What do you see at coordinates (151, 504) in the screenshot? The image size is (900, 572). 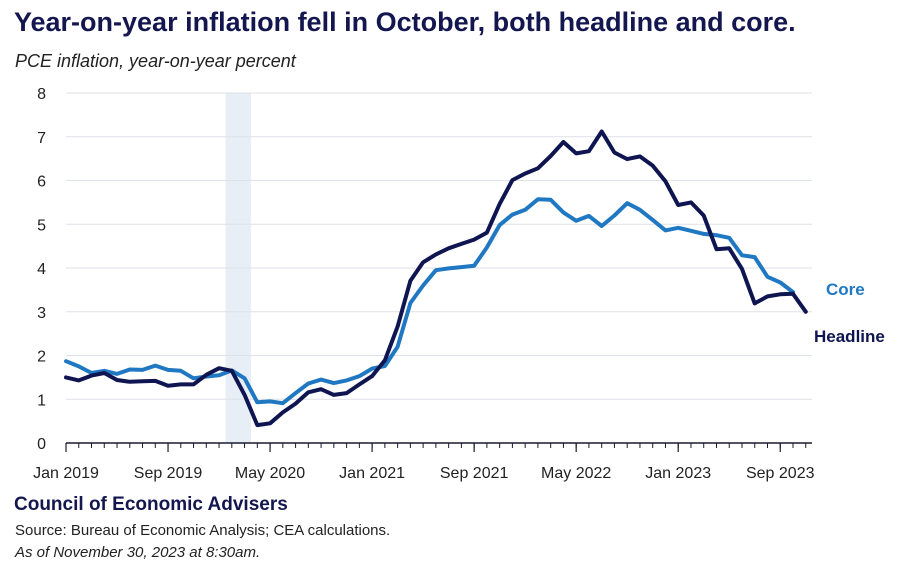 I see `footer-org: Council of Economic Advisers` at bounding box center [151, 504].